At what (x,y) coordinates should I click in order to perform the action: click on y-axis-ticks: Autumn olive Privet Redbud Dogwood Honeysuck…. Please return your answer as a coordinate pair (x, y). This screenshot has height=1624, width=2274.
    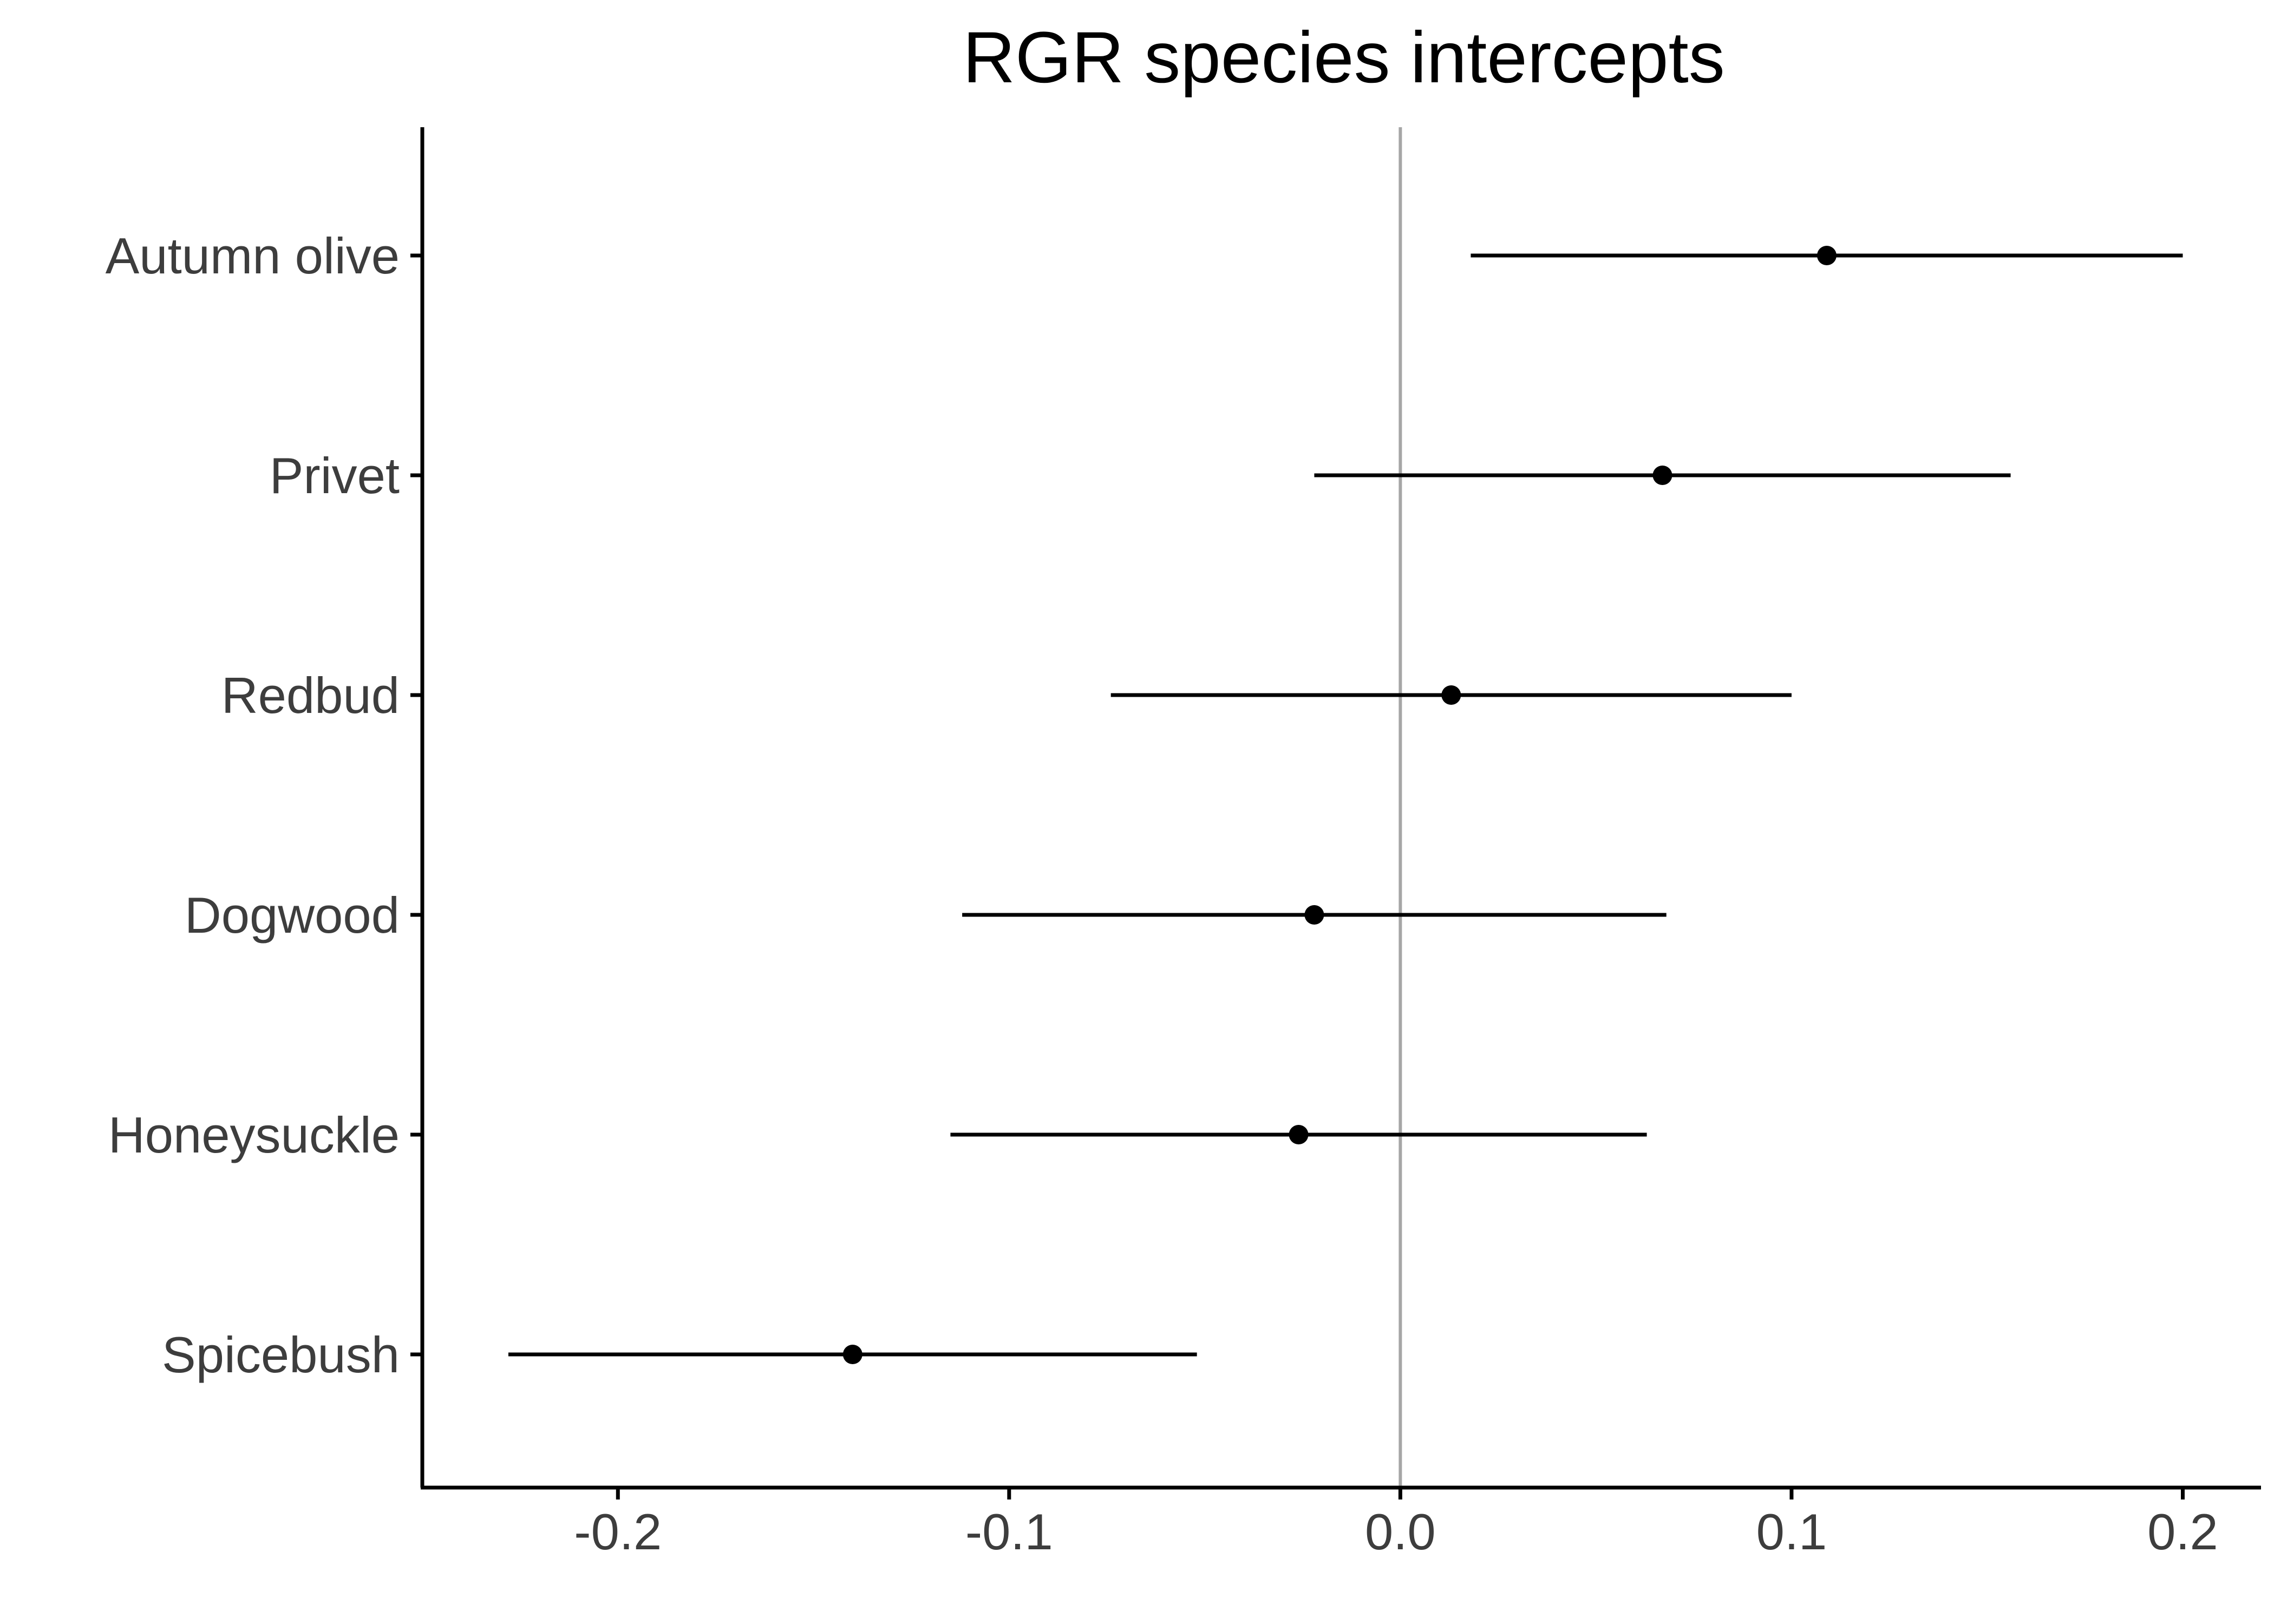
    Looking at the image, I should click on (264, 805).